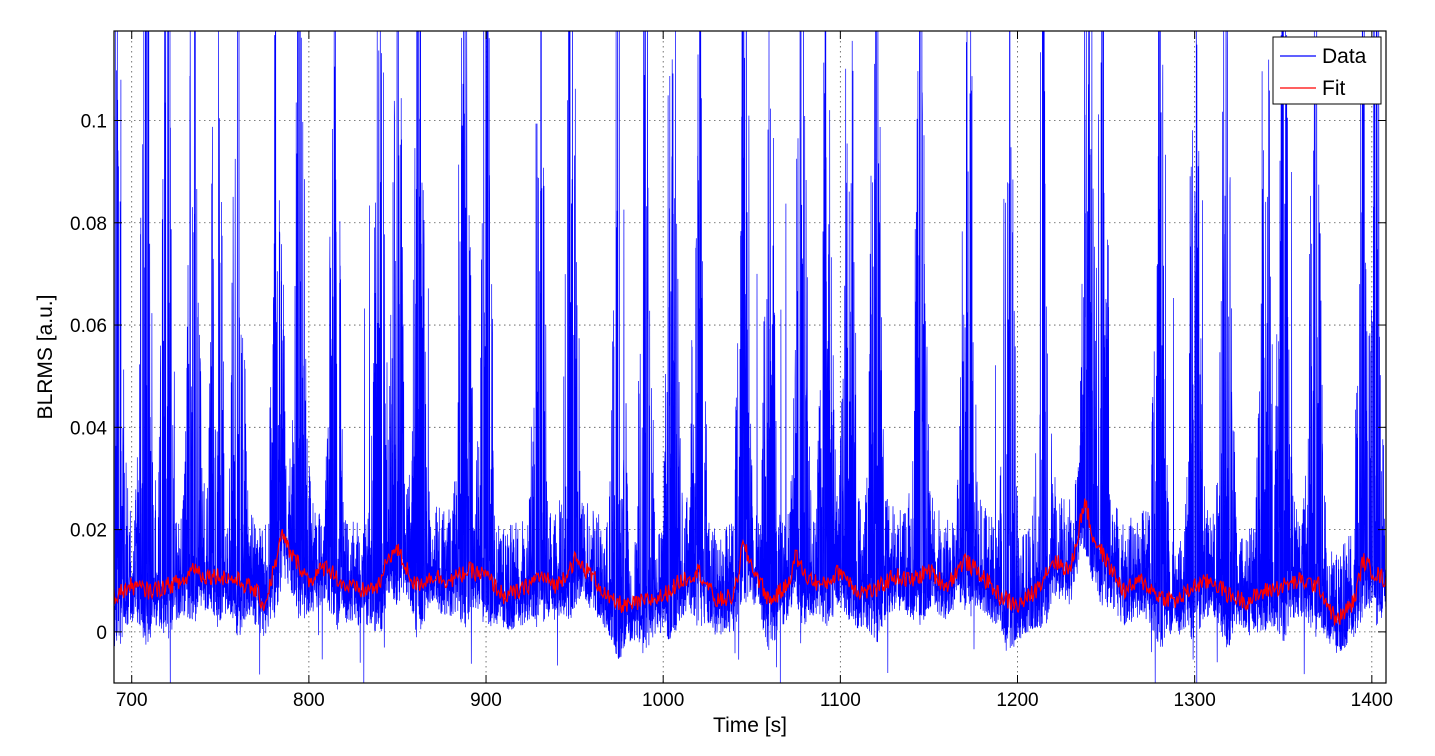 Image resolution: width=1435 pixels, height=756 pixels. What do you see at coordinates (88, 224) in the screenshot?
I see `y-tick-label: 0.08` at bounding box center [88, 224].